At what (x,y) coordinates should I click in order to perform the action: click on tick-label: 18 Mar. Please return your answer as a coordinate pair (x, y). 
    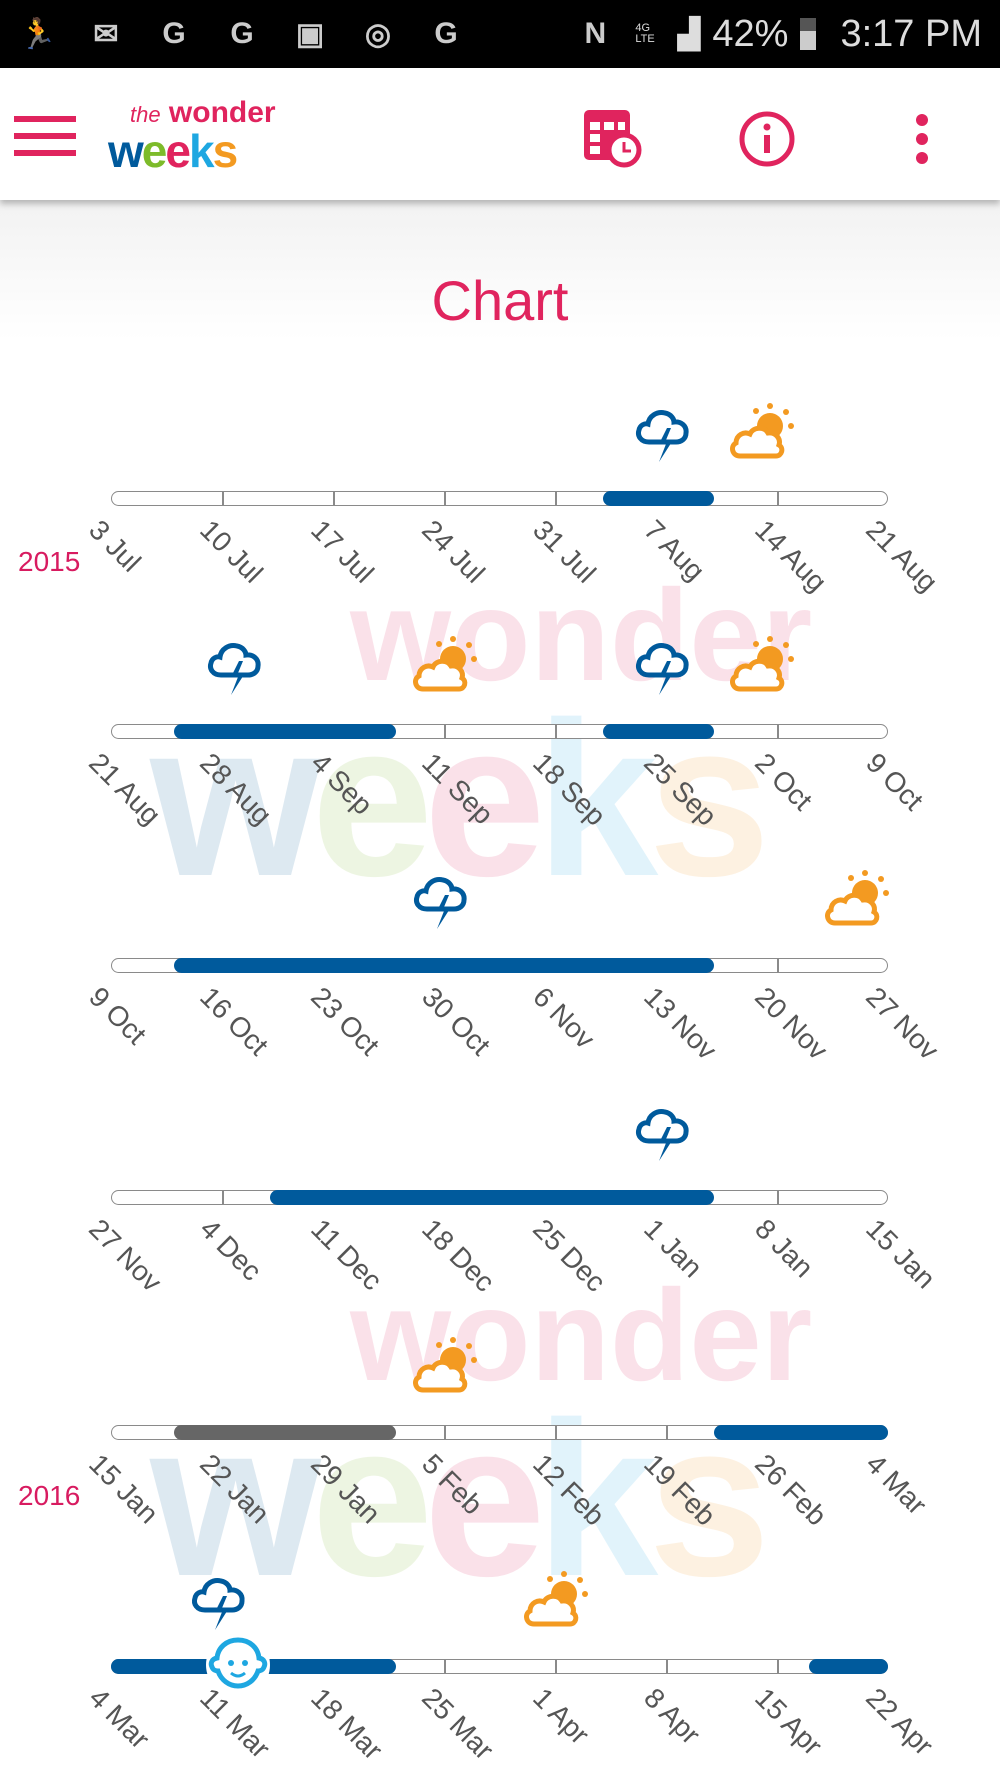
    Looking at the image, I should click on (347, 1724).